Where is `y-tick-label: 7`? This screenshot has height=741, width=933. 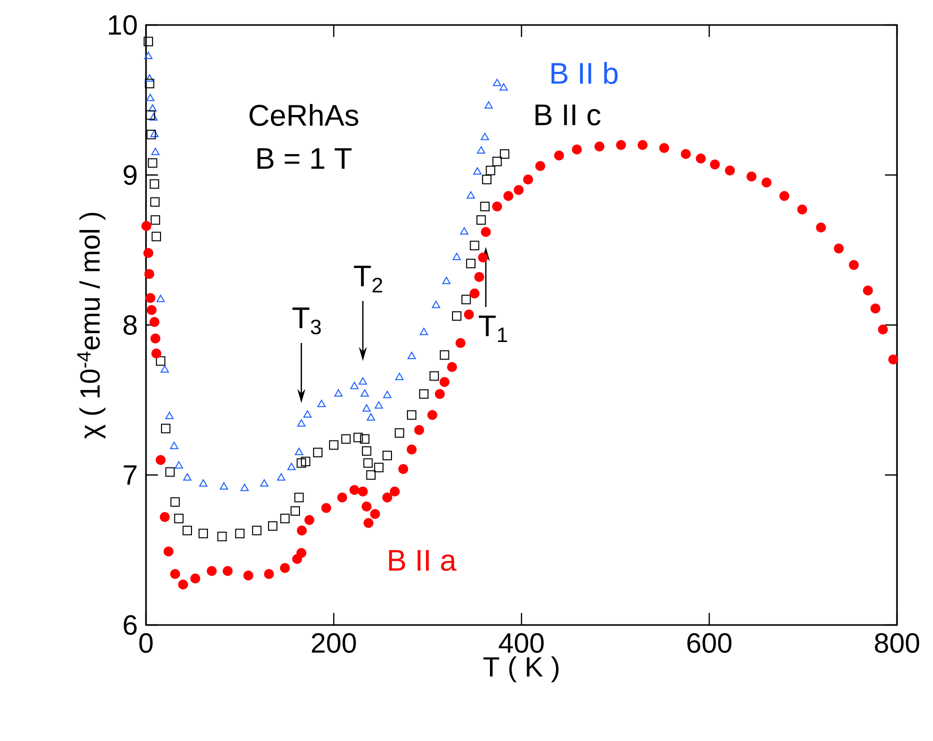
y-tick-label: 7 is located at coordinates (130, 475).